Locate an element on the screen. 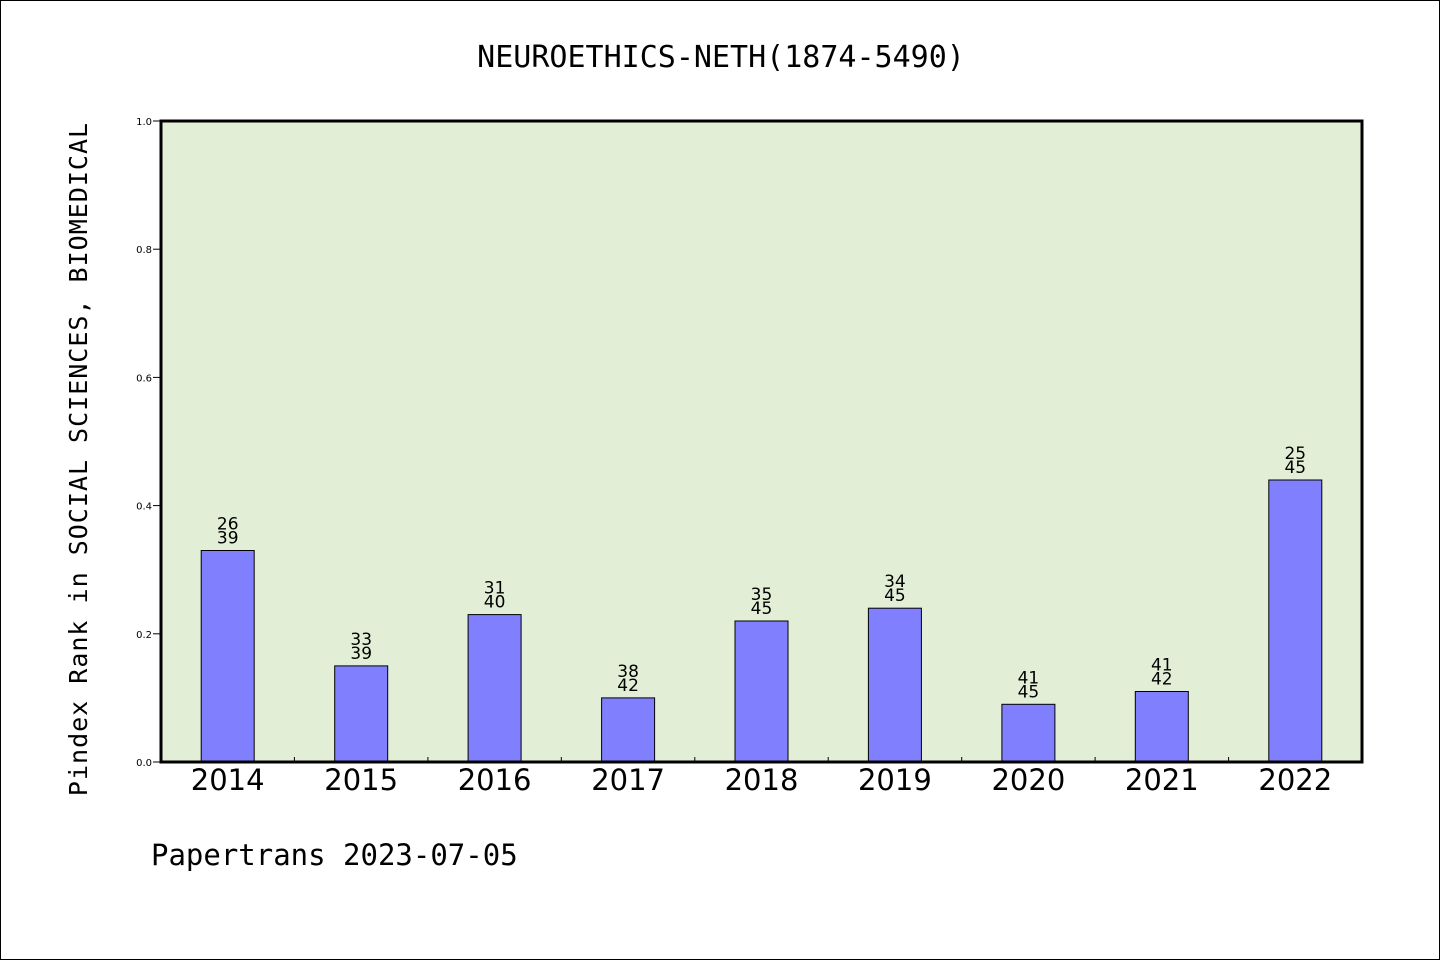 This screenshot has height=961, width=1440. bar-2014 is located at coordinates (227, 656).